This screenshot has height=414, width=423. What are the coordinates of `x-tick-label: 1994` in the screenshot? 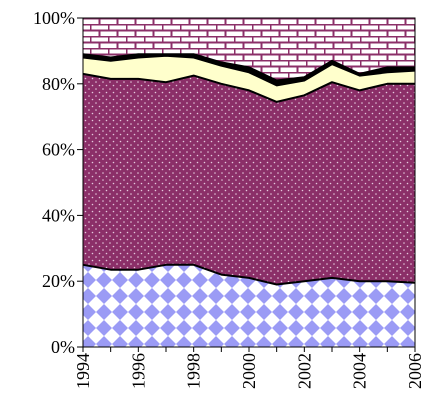 It's located at (83, 371).